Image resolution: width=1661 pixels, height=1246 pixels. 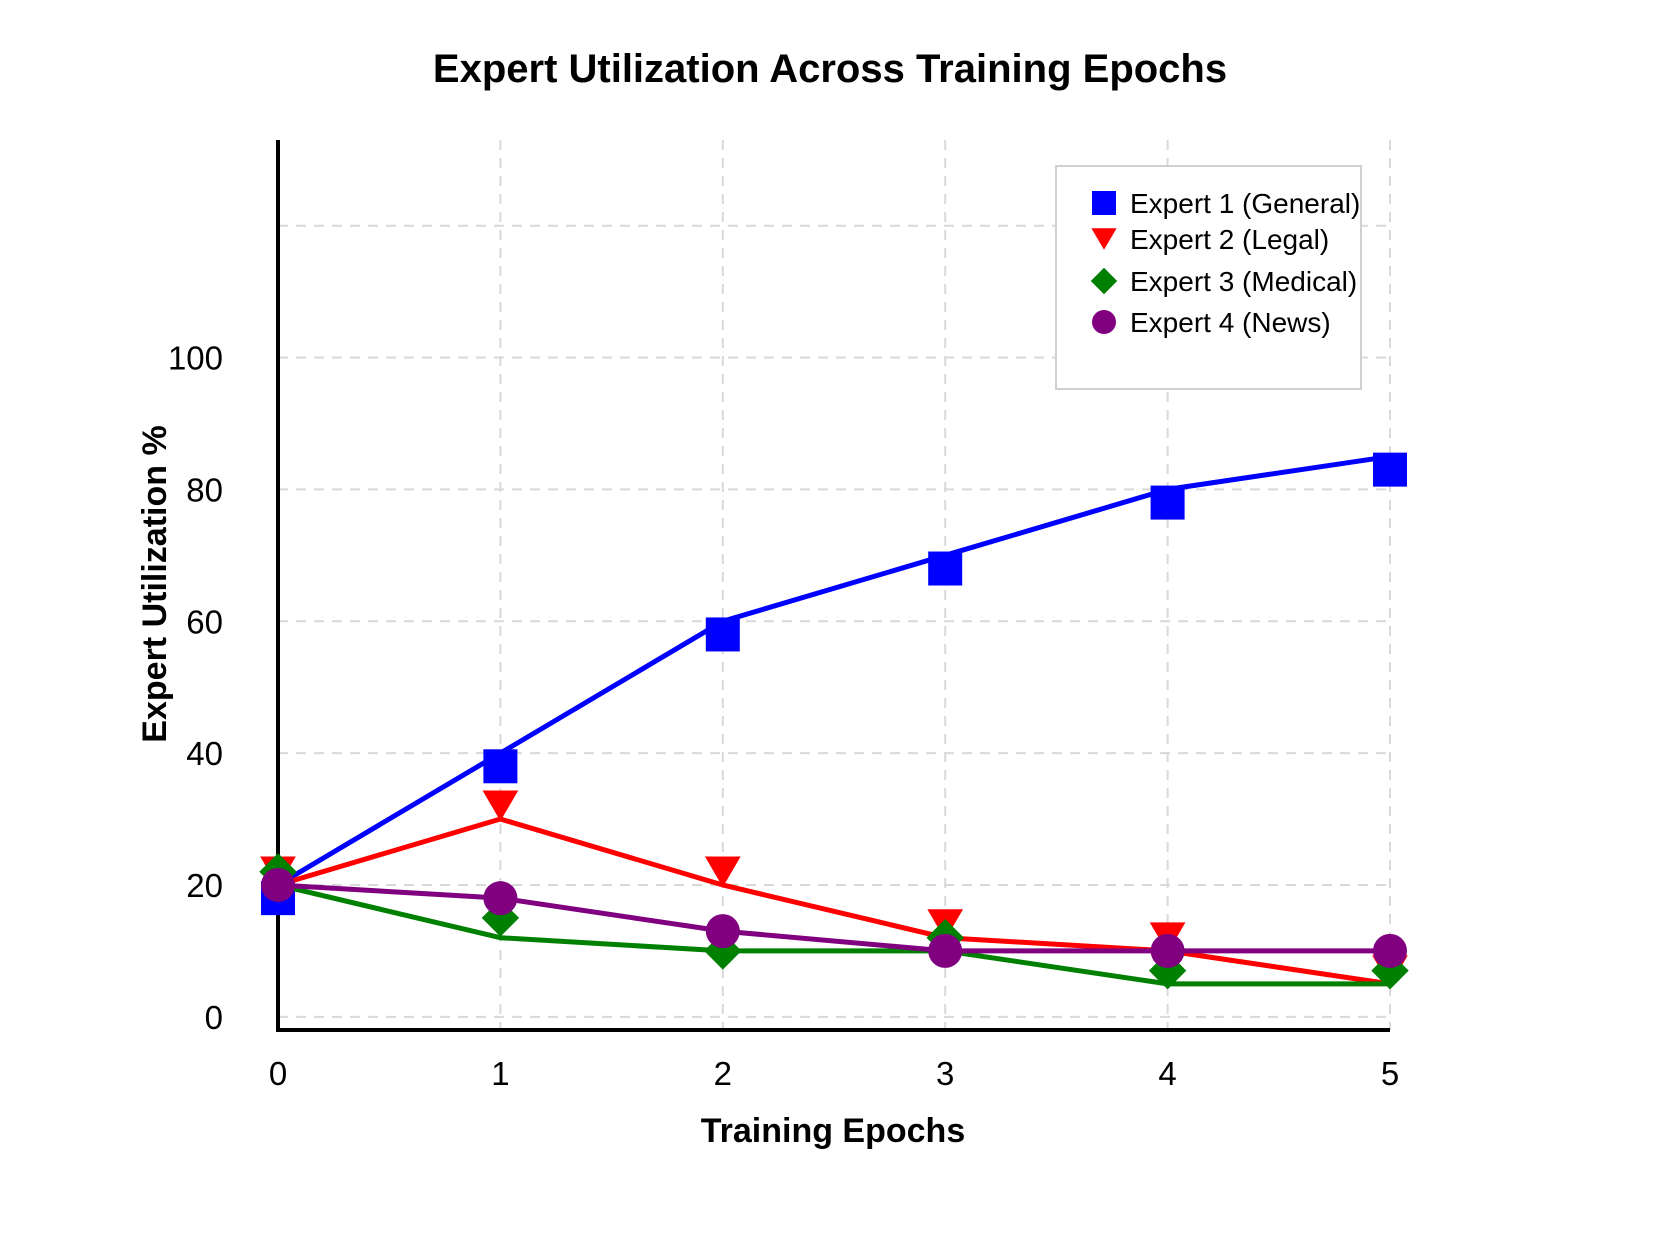 I want to click on y-tick-label: 60, so click(x=204, y=621).